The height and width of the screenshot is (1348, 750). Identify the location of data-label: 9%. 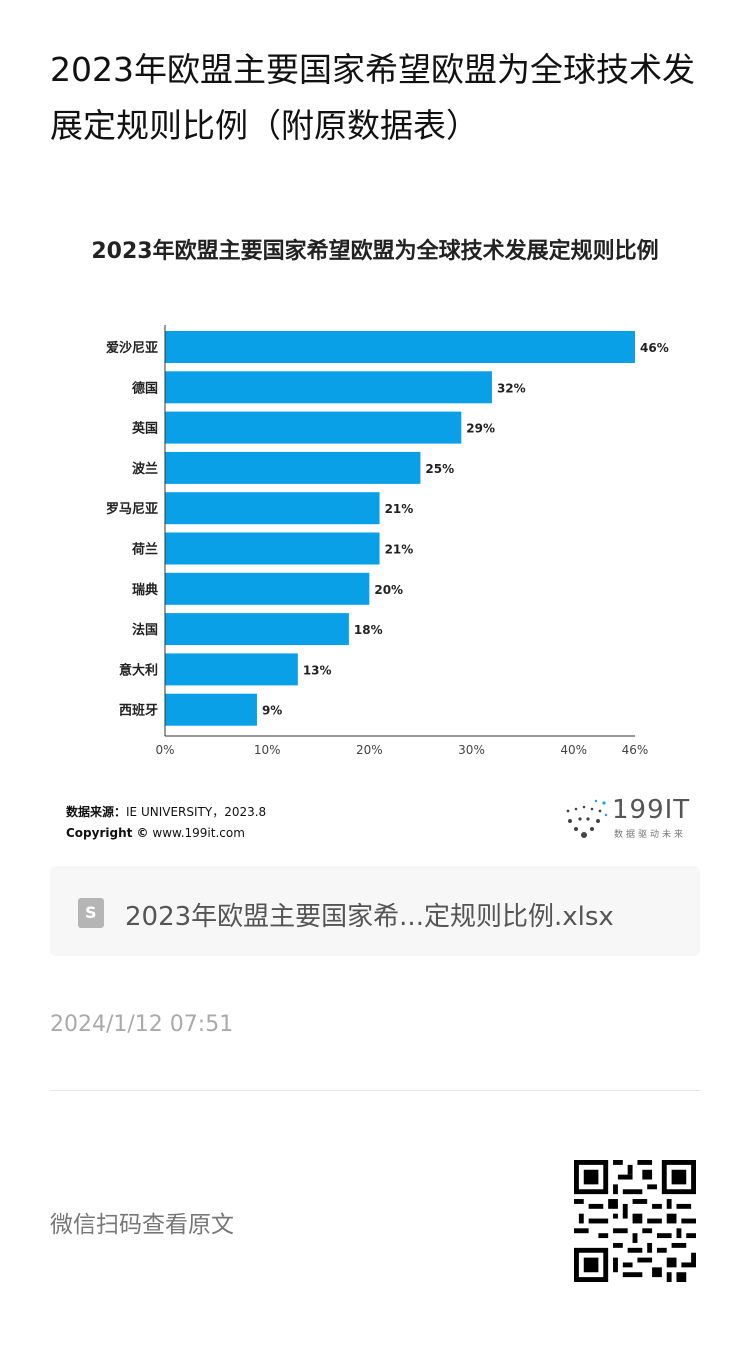
(272, 711).